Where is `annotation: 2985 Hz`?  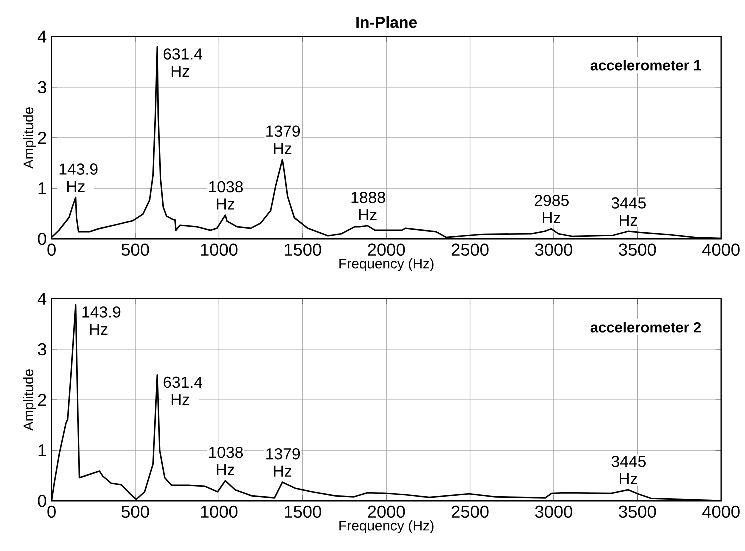 annotation: 2985 Hz is located at coordinates (551, 209).